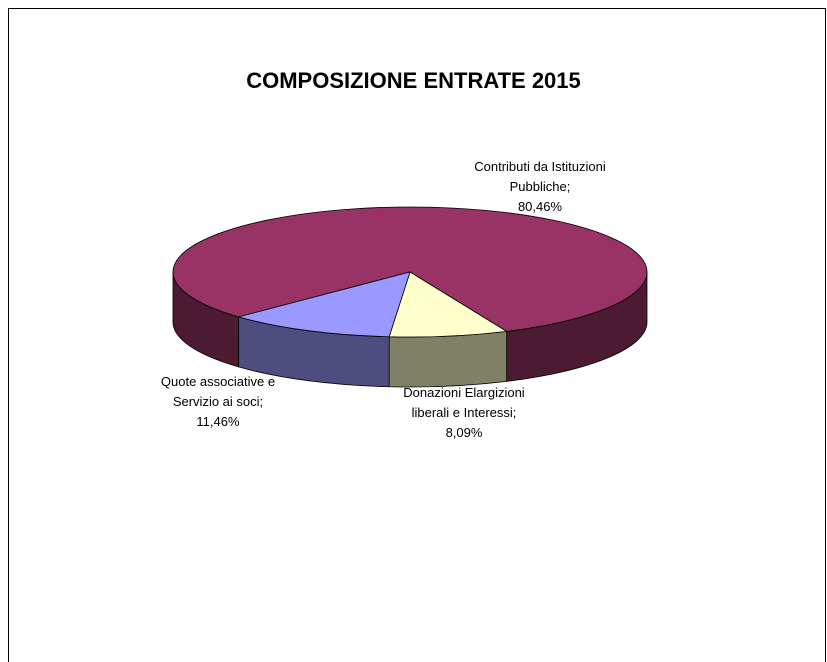 This screenshot has height=662, width=827. I want to click on data-label-value: 8,09%, so click(464, 432).